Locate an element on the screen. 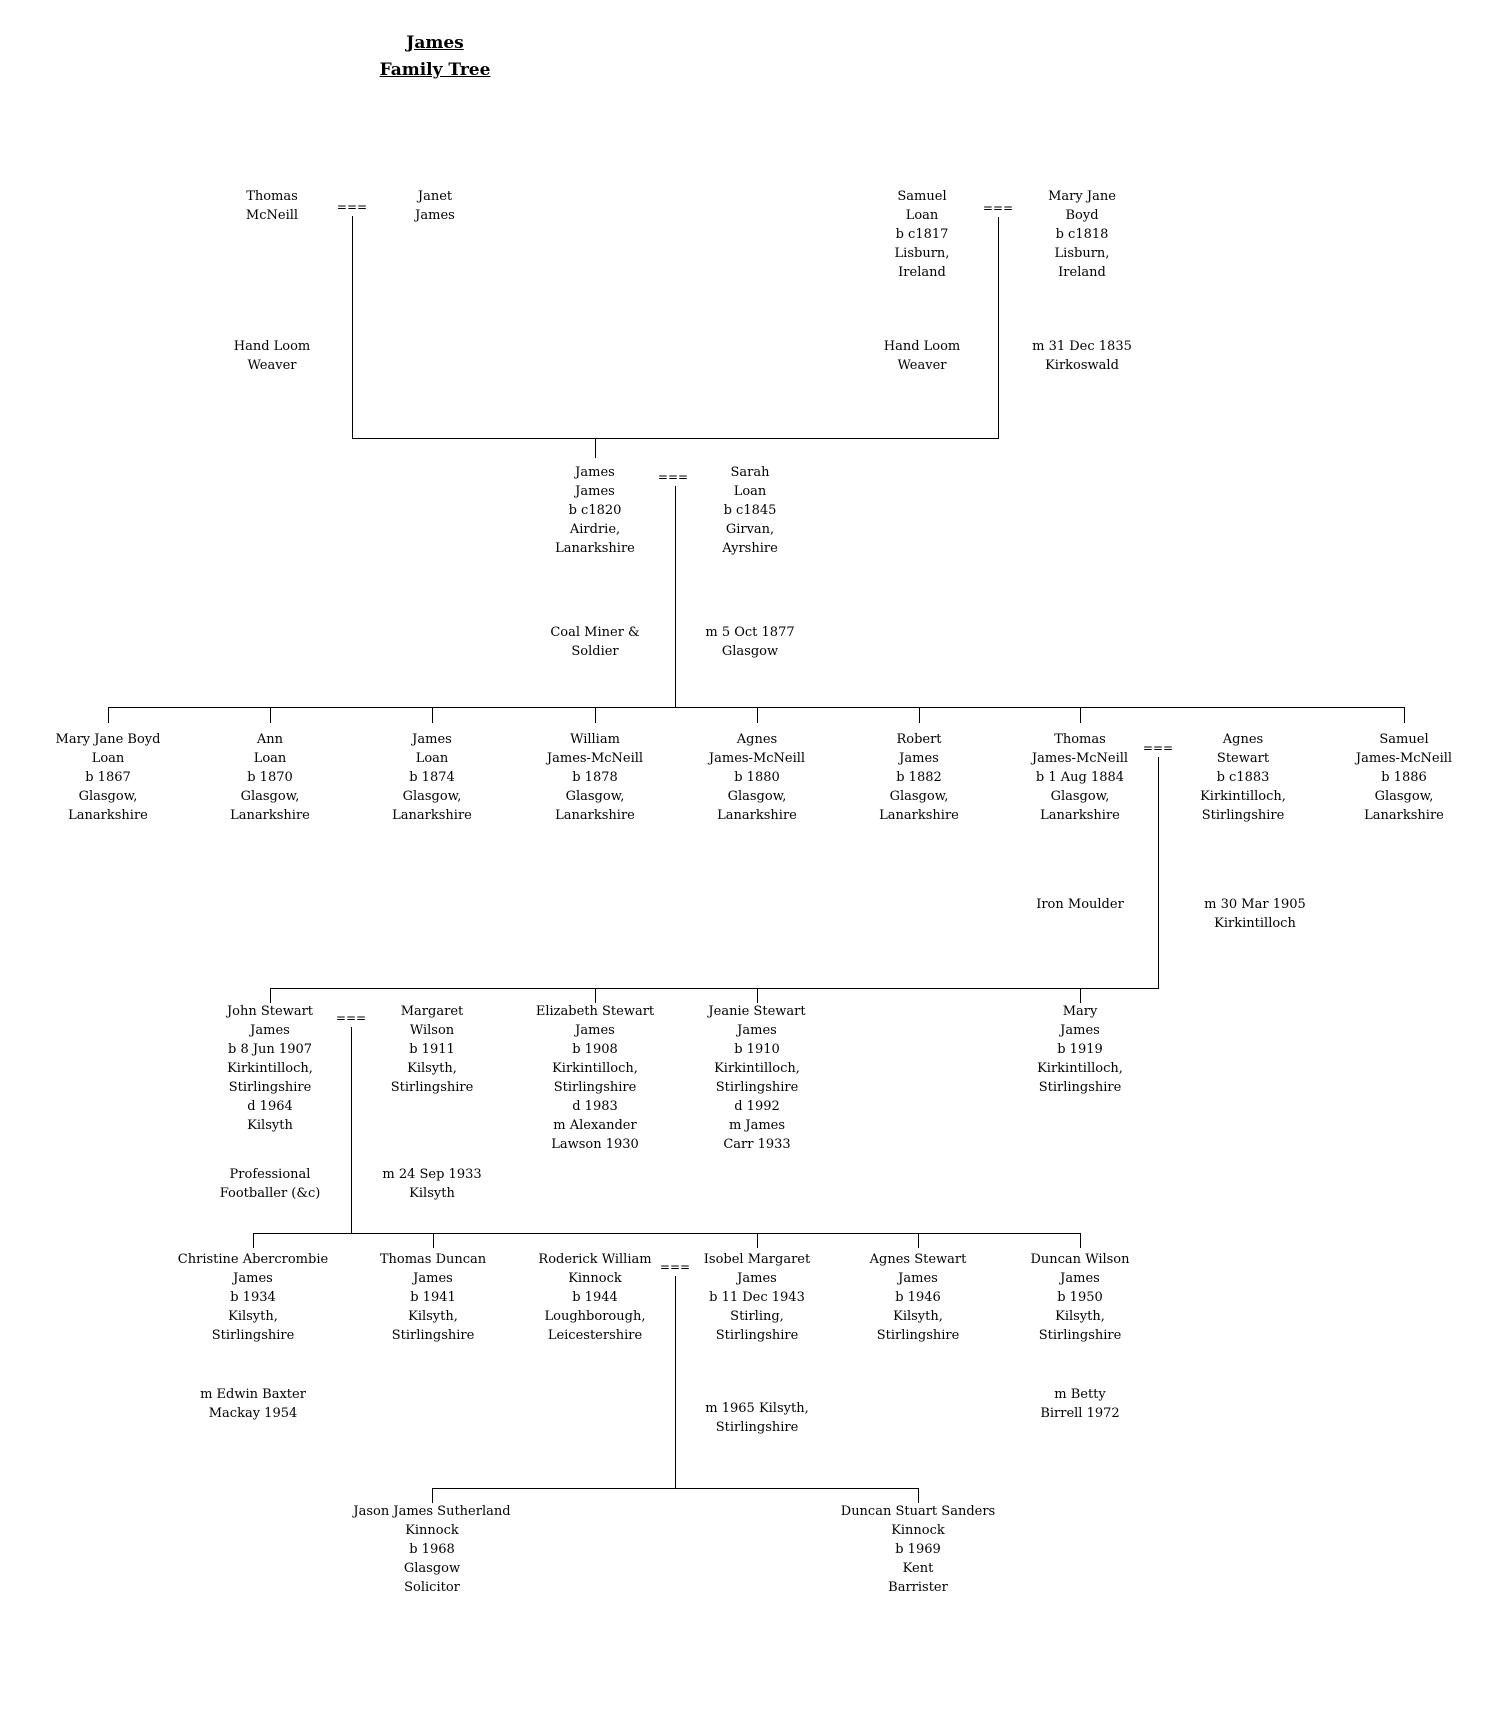 The image size is (1500, 1715). note-samuel-loan-occupation: Hand Loom Weaver is located at coordinates (922, 356).